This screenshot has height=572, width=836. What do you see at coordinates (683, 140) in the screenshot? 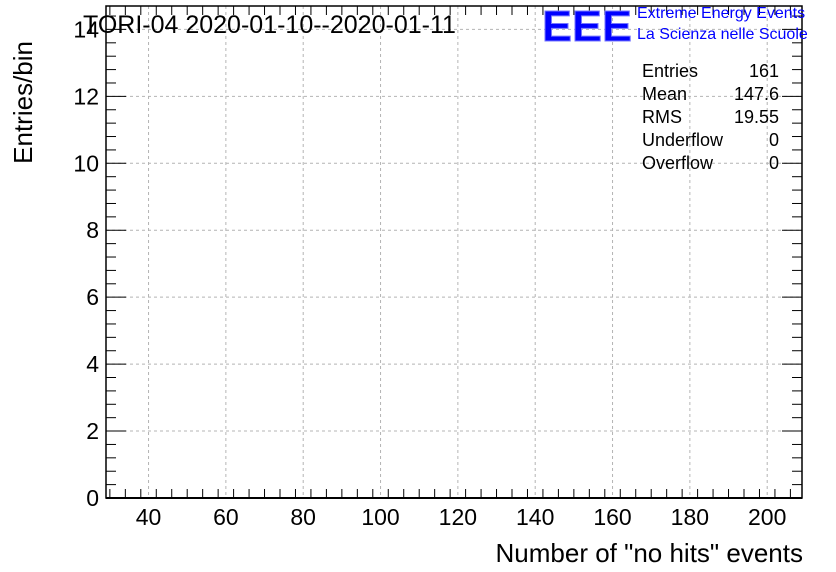
I see `stats-underflow-label: Underflow` at bounding box center [683, 140].